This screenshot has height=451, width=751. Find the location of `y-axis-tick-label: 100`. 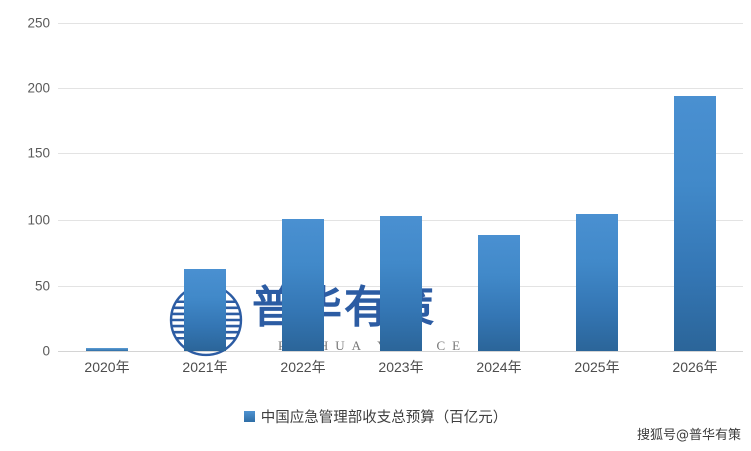

y-axis-tick-label: 100 is located at coordinates (38, 220).